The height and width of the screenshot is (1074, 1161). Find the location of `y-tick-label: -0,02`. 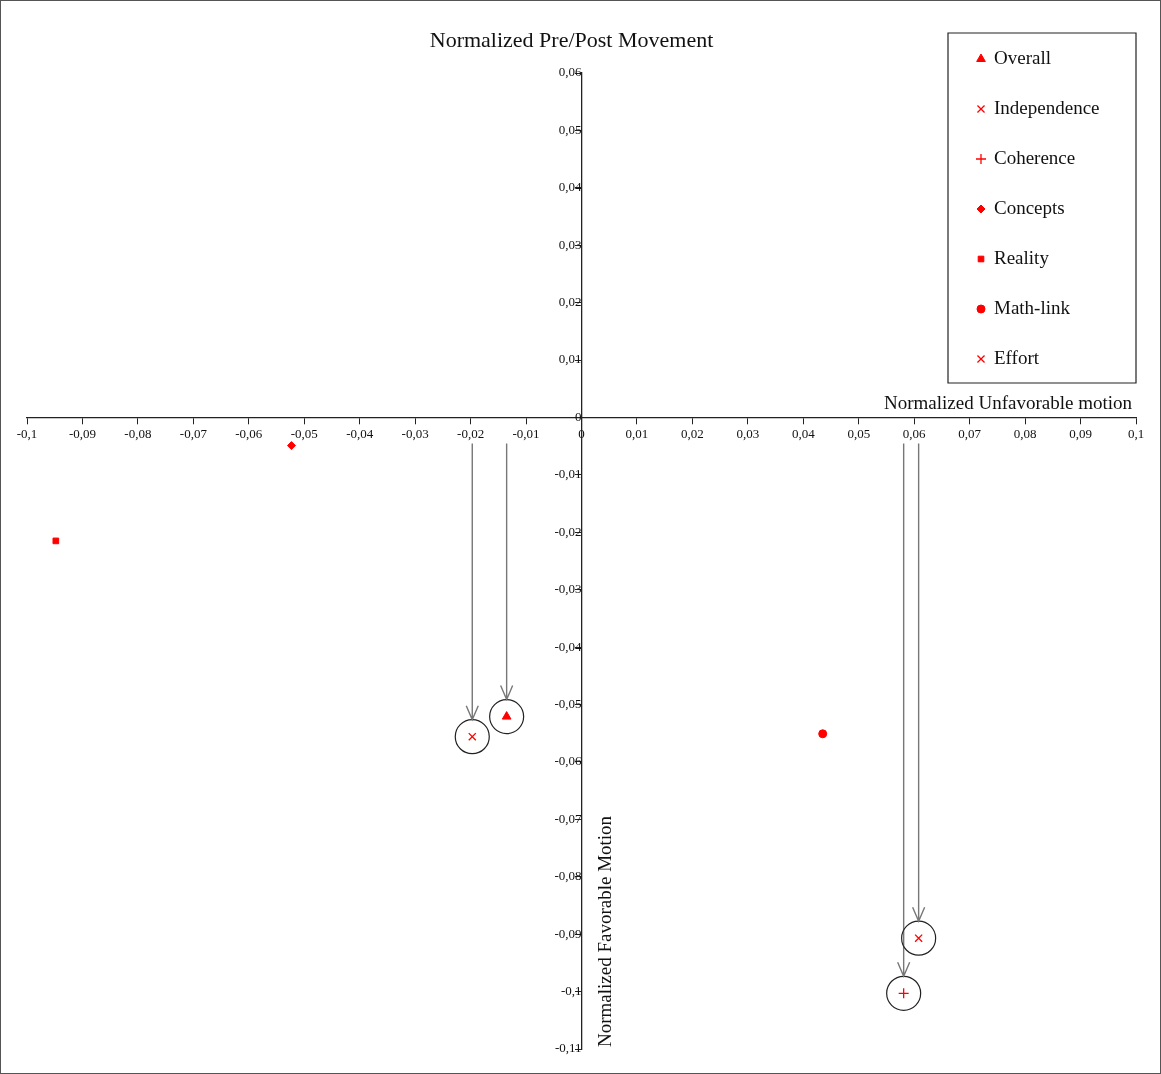

y-tick-label: -0,02 is located at coordinates (568, 531).